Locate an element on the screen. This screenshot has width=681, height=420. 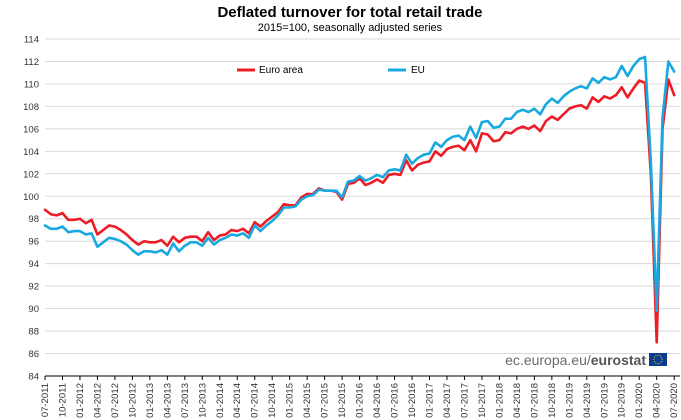
x-tick-label-07-2016: 07-2016 is located at coordinates (395, 400).